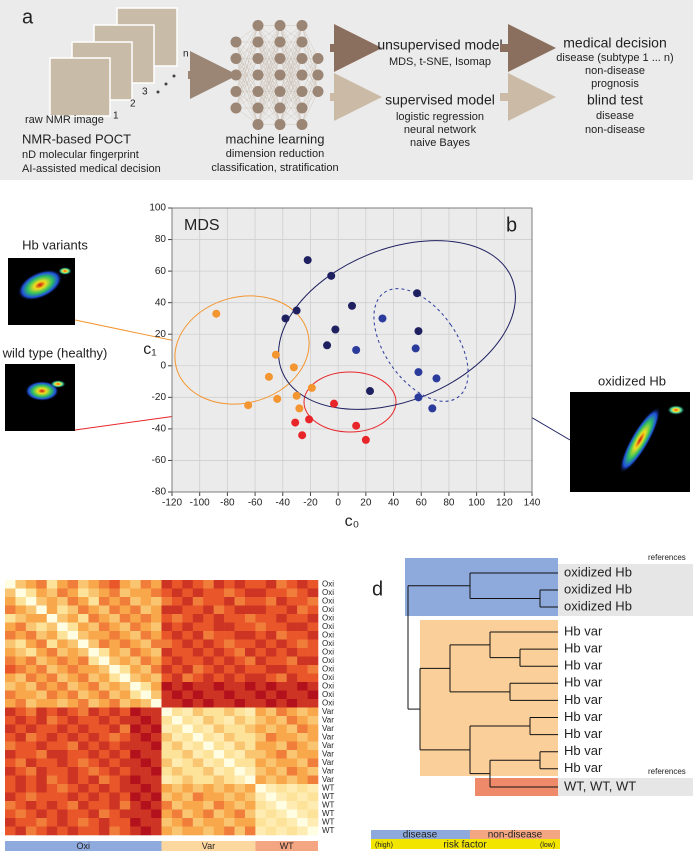  I want to click on y-tick-label: -60, so click(159, 460).